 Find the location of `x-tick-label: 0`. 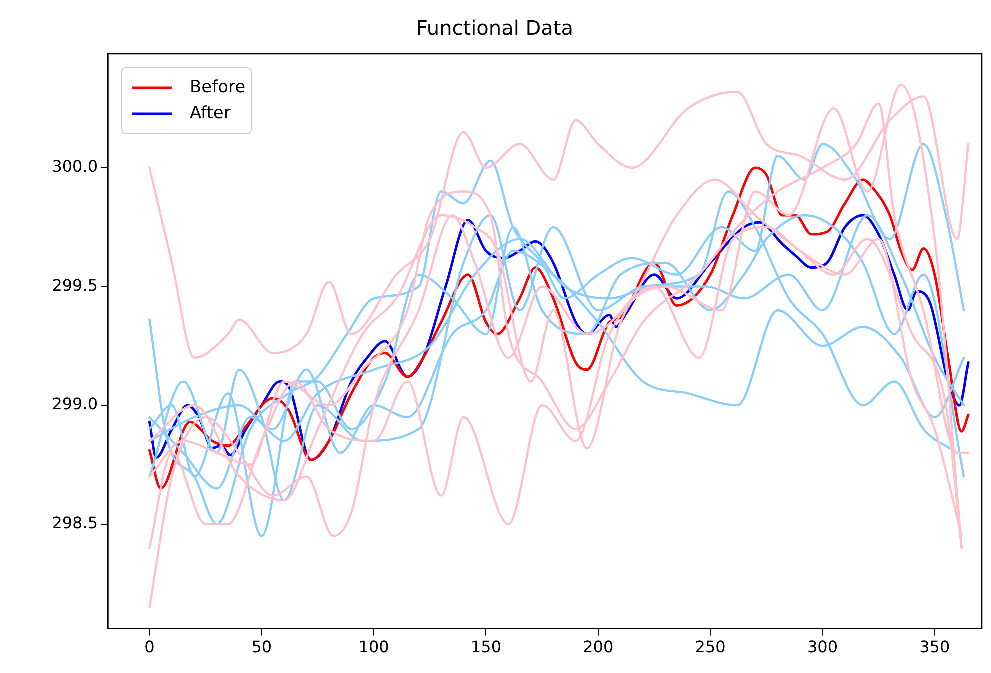

x-tick-label: 0 is located at coordinates (149, 647).